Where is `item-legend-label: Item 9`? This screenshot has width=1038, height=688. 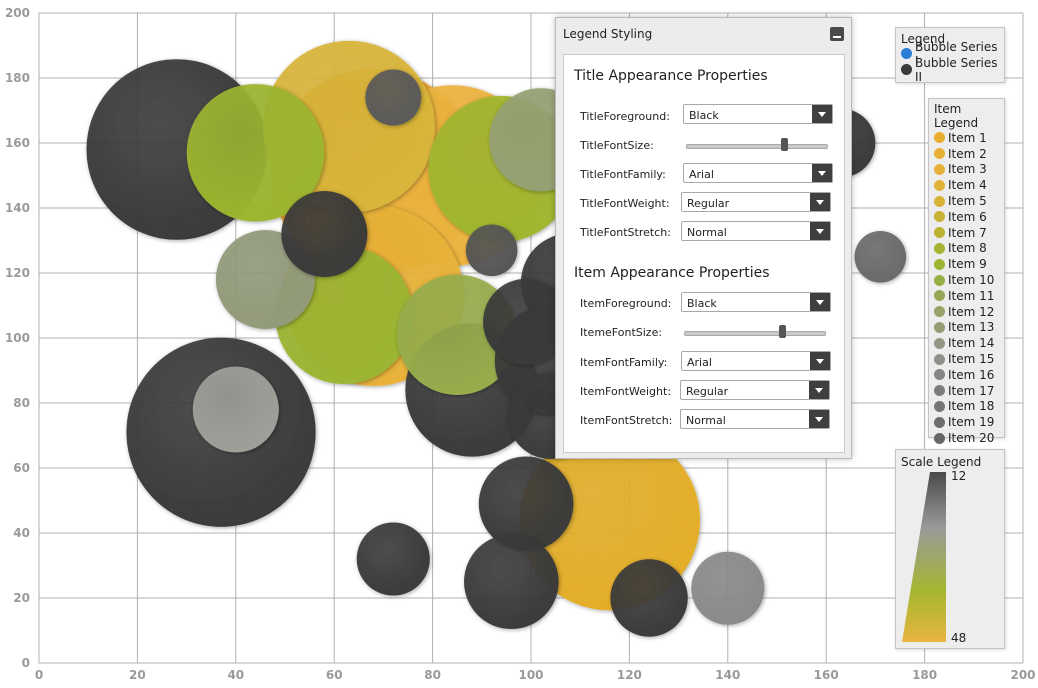
item-legend-label: Item 9 is located at coordinates (967, 264).